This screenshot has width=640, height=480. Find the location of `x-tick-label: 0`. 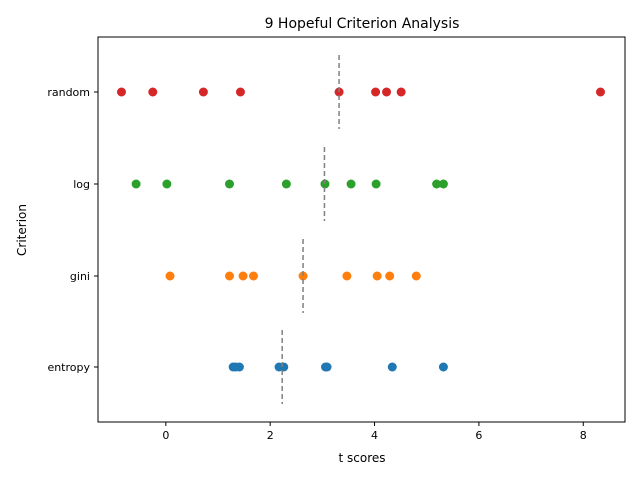

x-tick-label: 0 is located at coordinates (165, 435).